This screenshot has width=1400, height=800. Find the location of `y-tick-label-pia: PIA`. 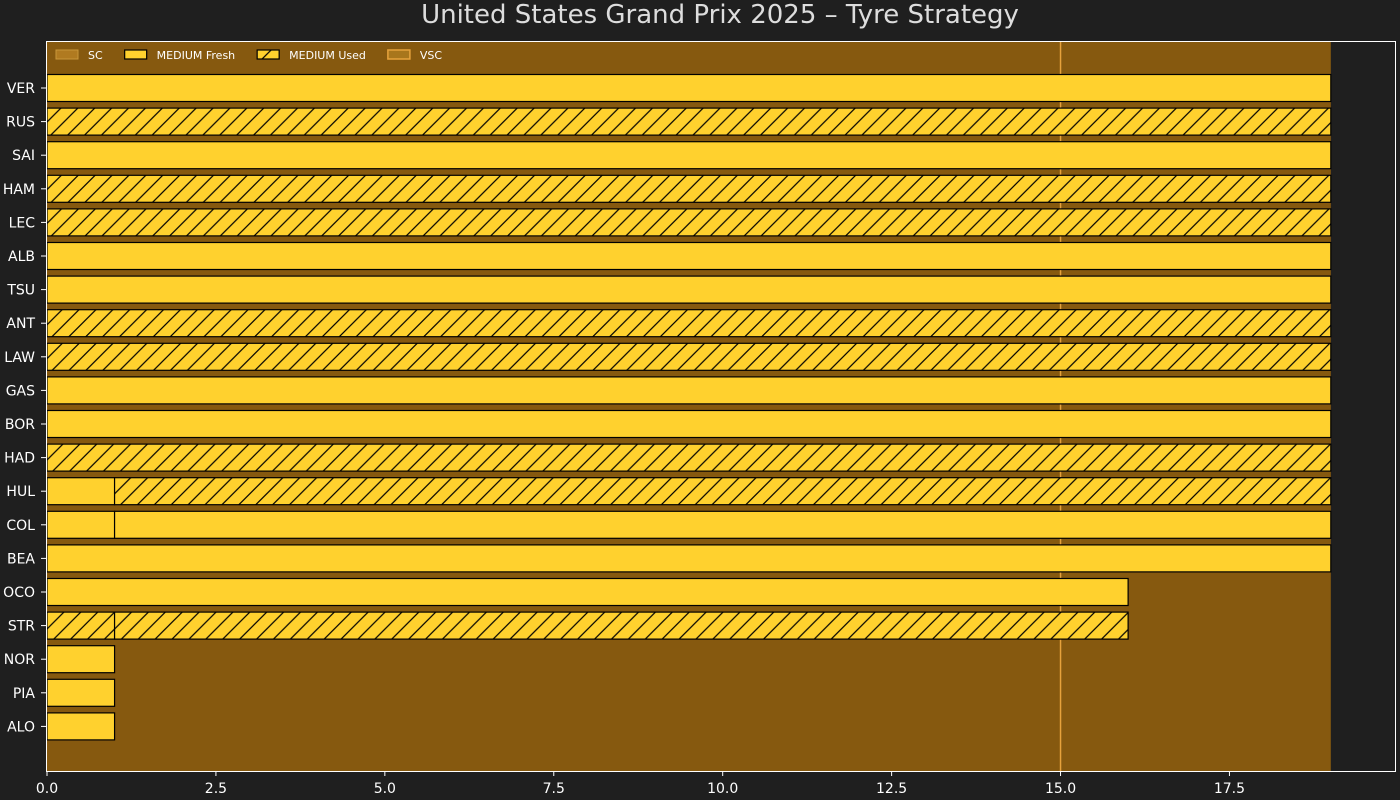

y-tick-label-pia: PIA is located at coordinates (24, 694).